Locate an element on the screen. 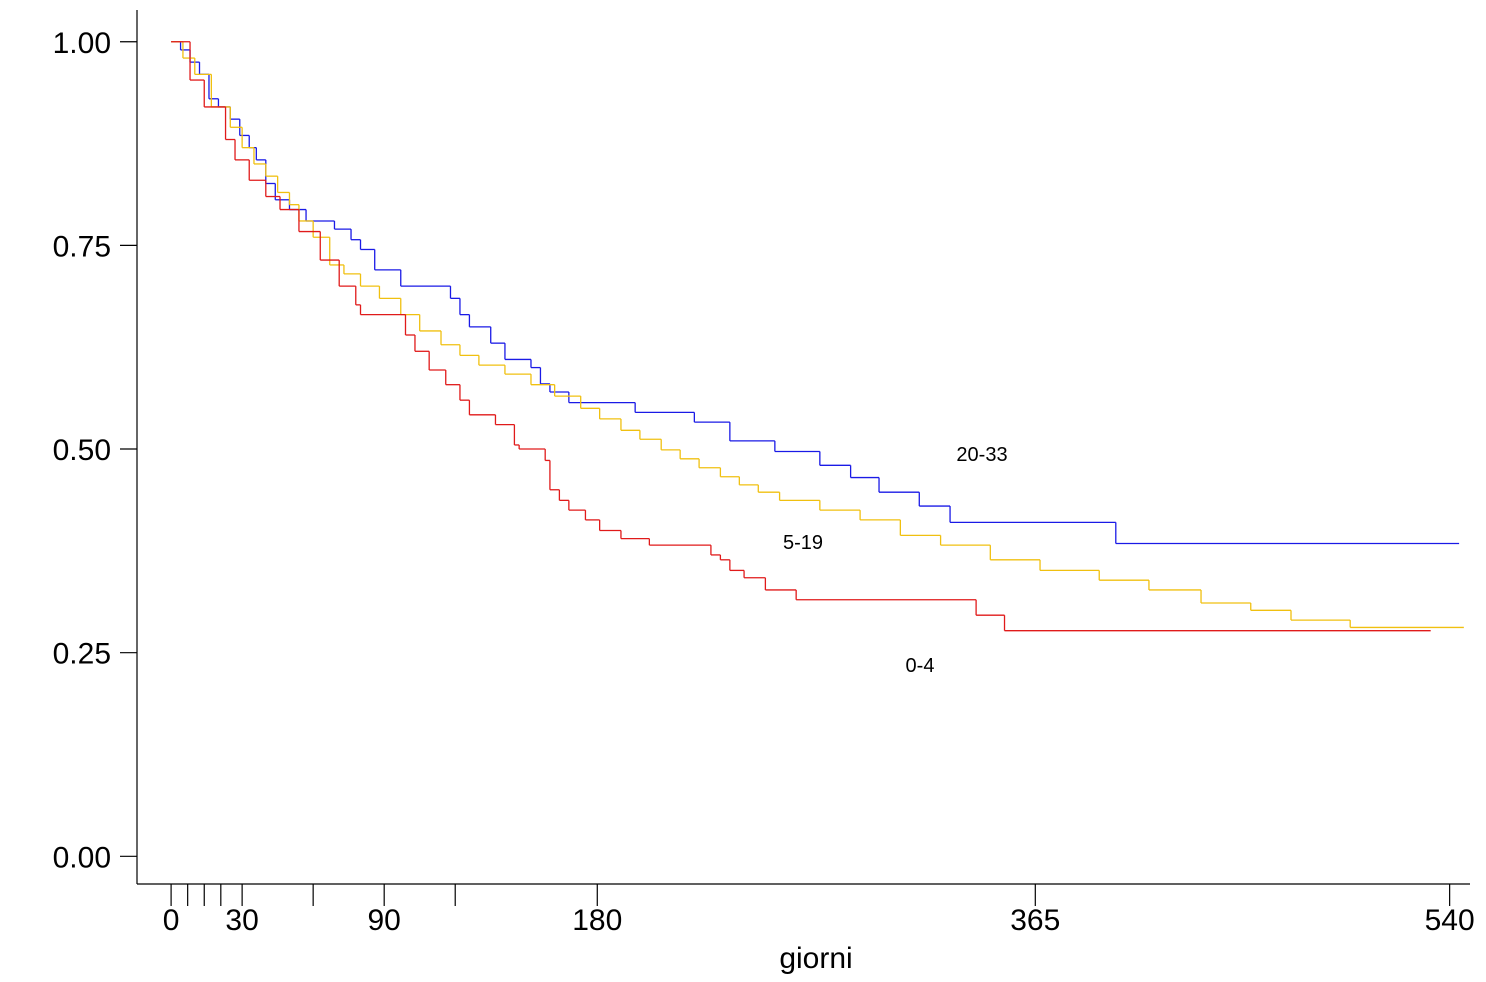 The image size is (1486, 982). x-axis-title: giorni is located at coordinates (815, 958).